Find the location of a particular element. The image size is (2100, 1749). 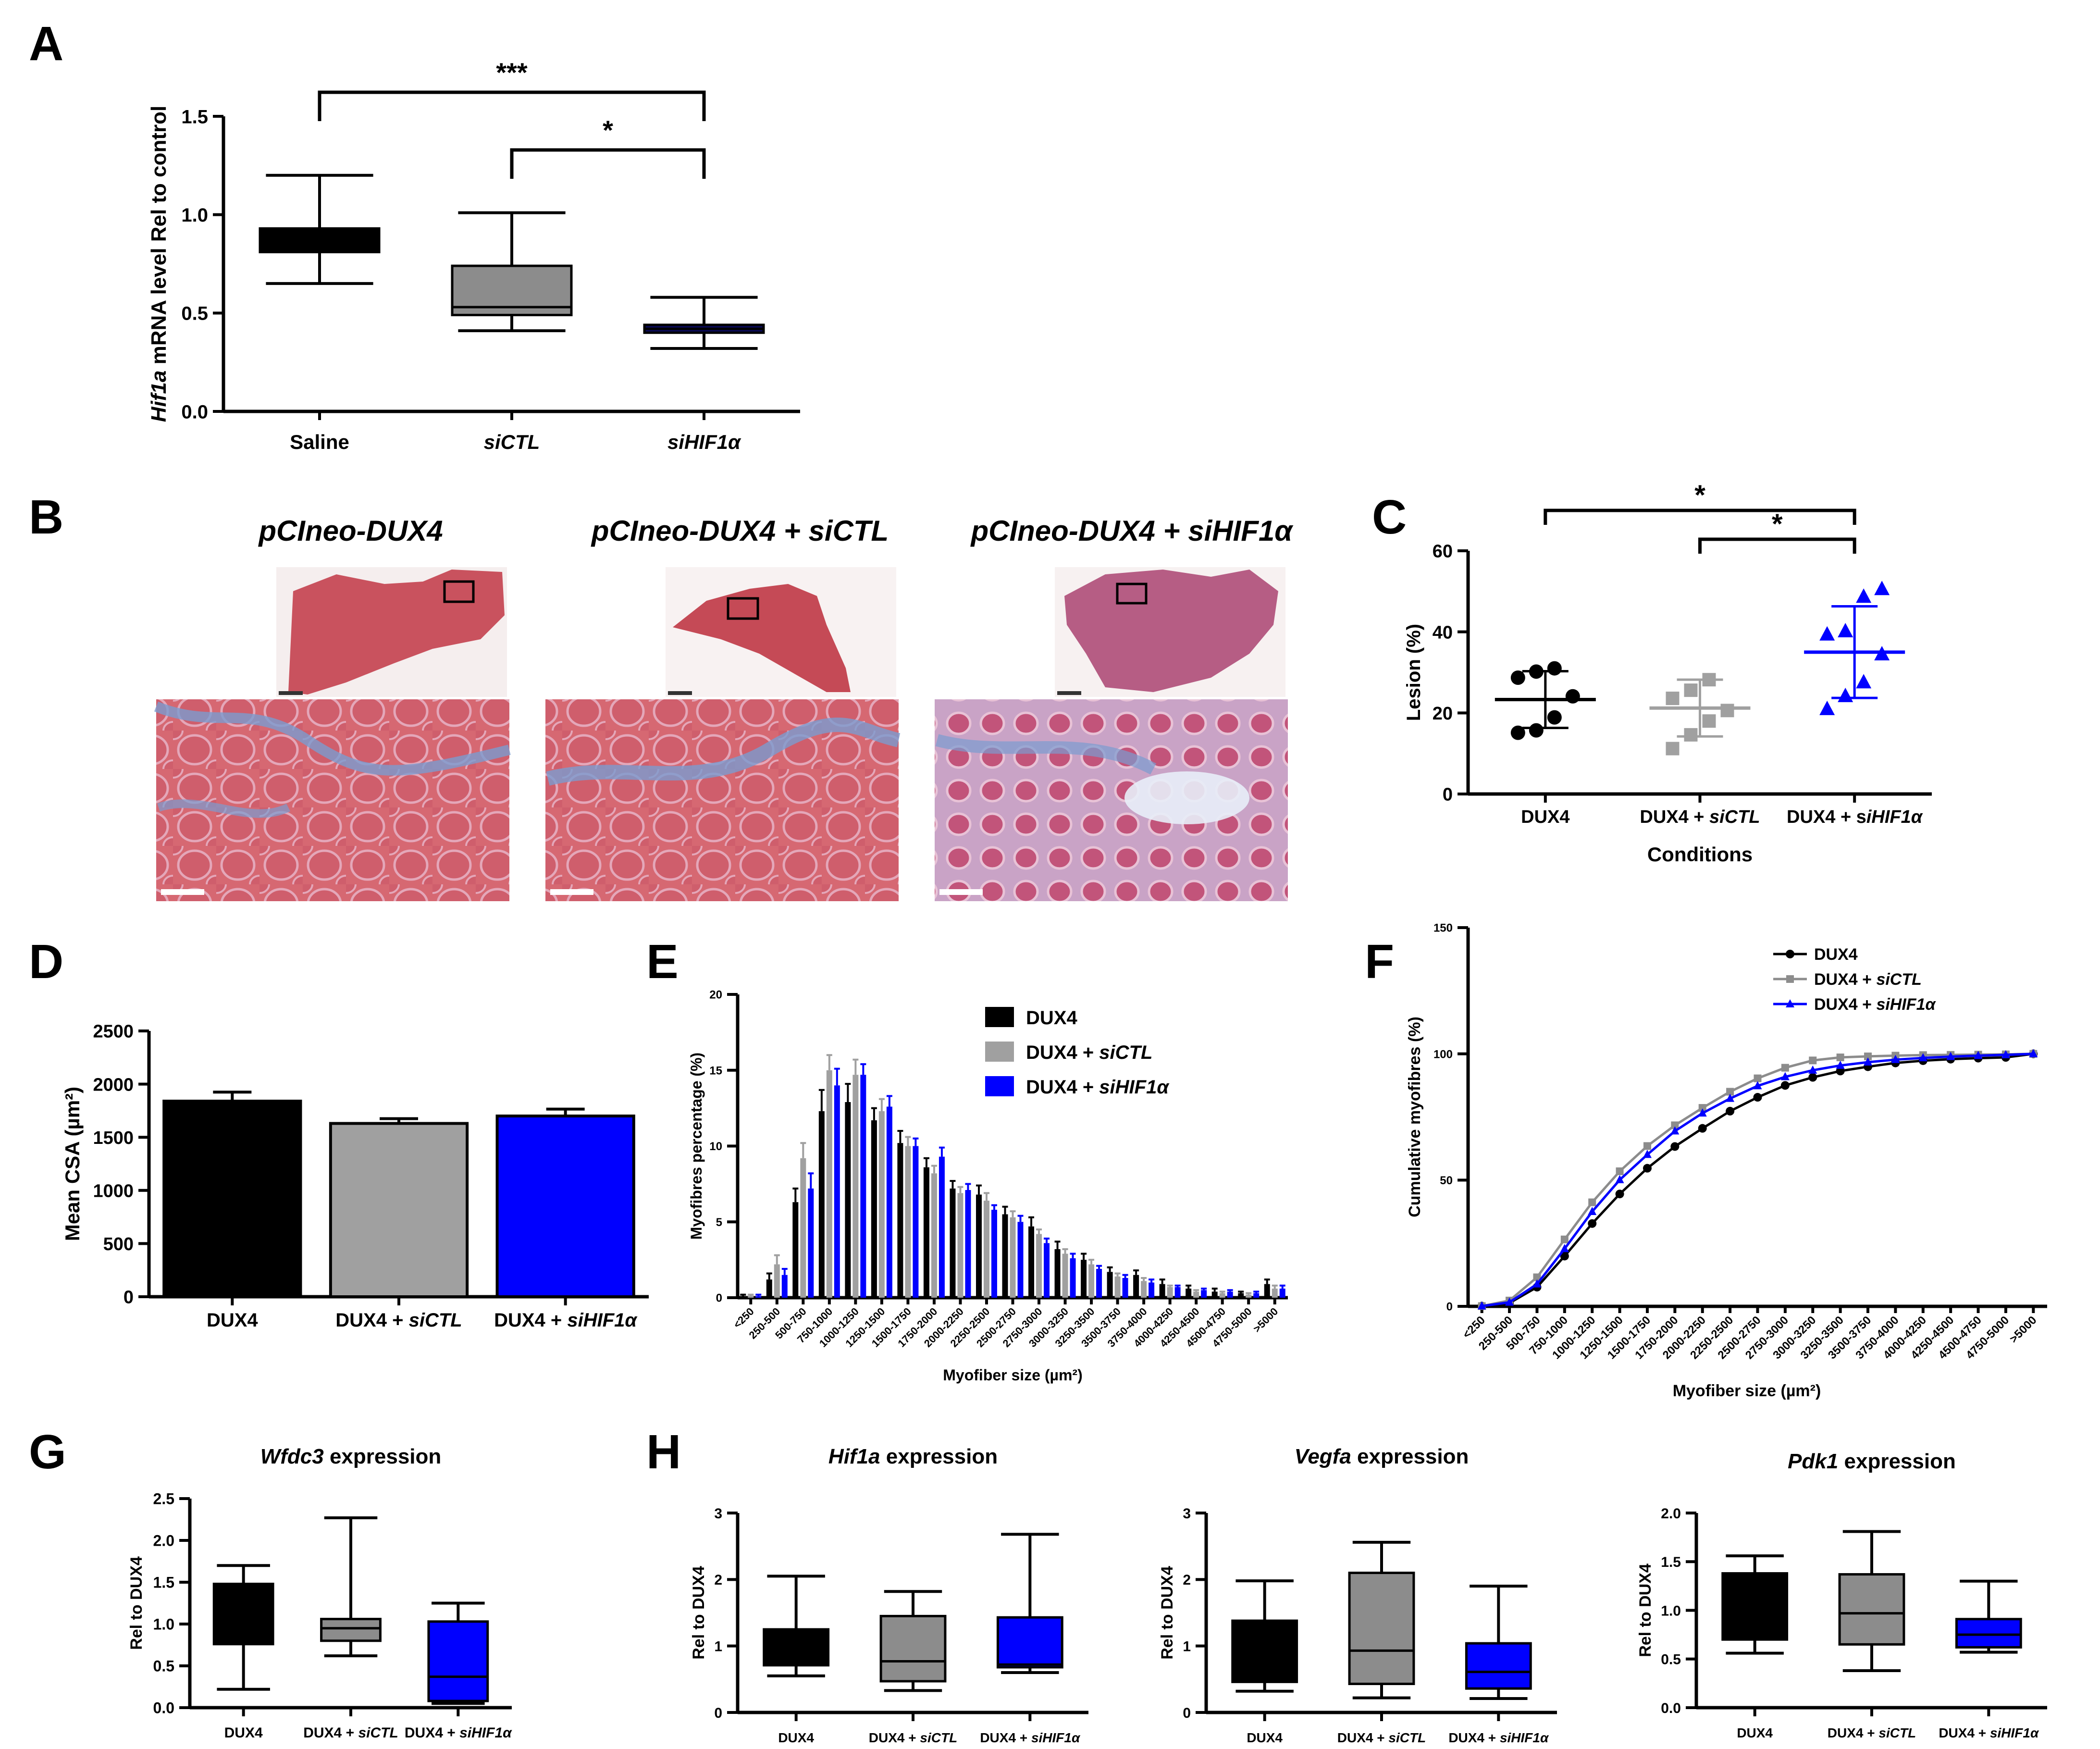

chart-h3-y-tick-label: 1.0 is located at coordinates (1671, 1611).